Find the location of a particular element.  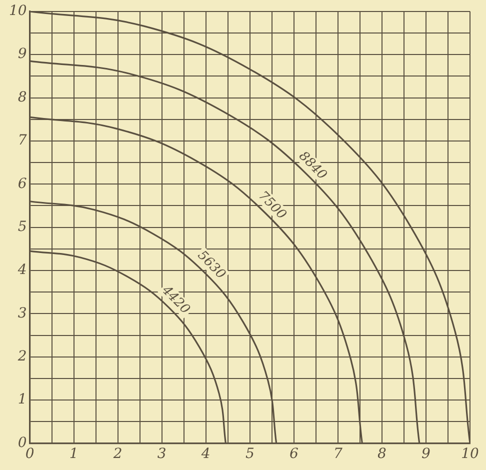

y-tick-label: 9 is located at coordinates (22, 54).